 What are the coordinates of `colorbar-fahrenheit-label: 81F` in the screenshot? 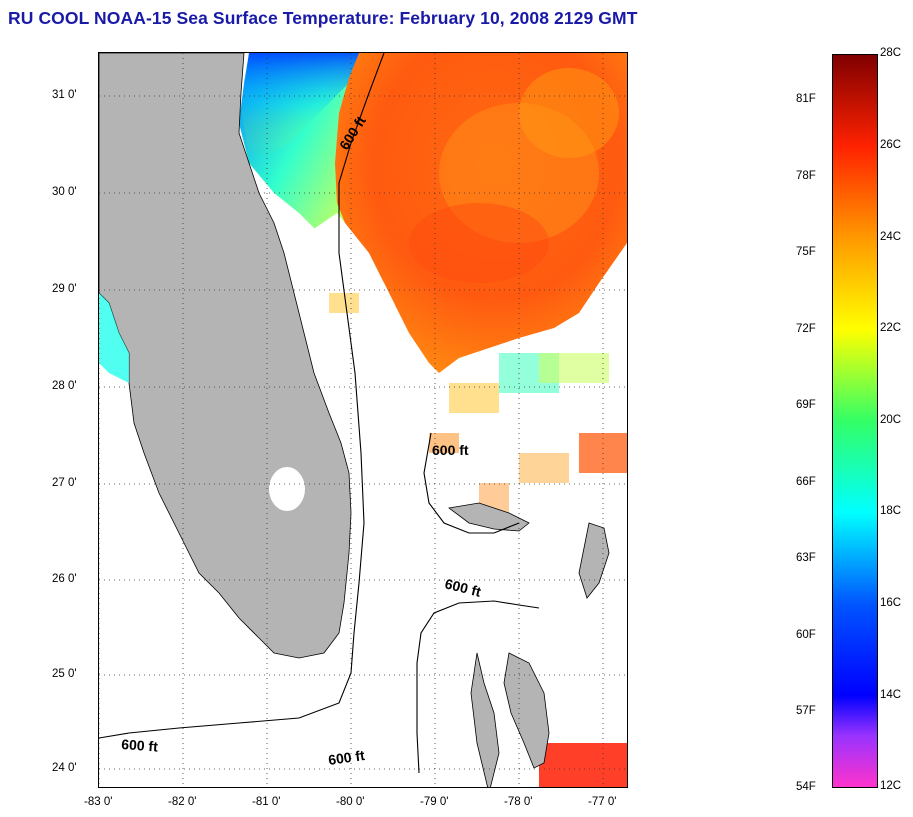 It's located at (806, 99).